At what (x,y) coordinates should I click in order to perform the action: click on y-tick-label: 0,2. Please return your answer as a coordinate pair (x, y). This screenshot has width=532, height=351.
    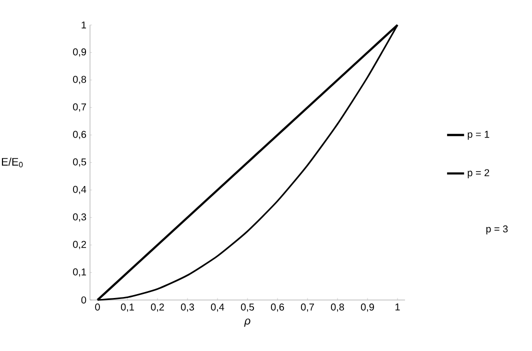
    Looking at the image, I should click on (79, 245).